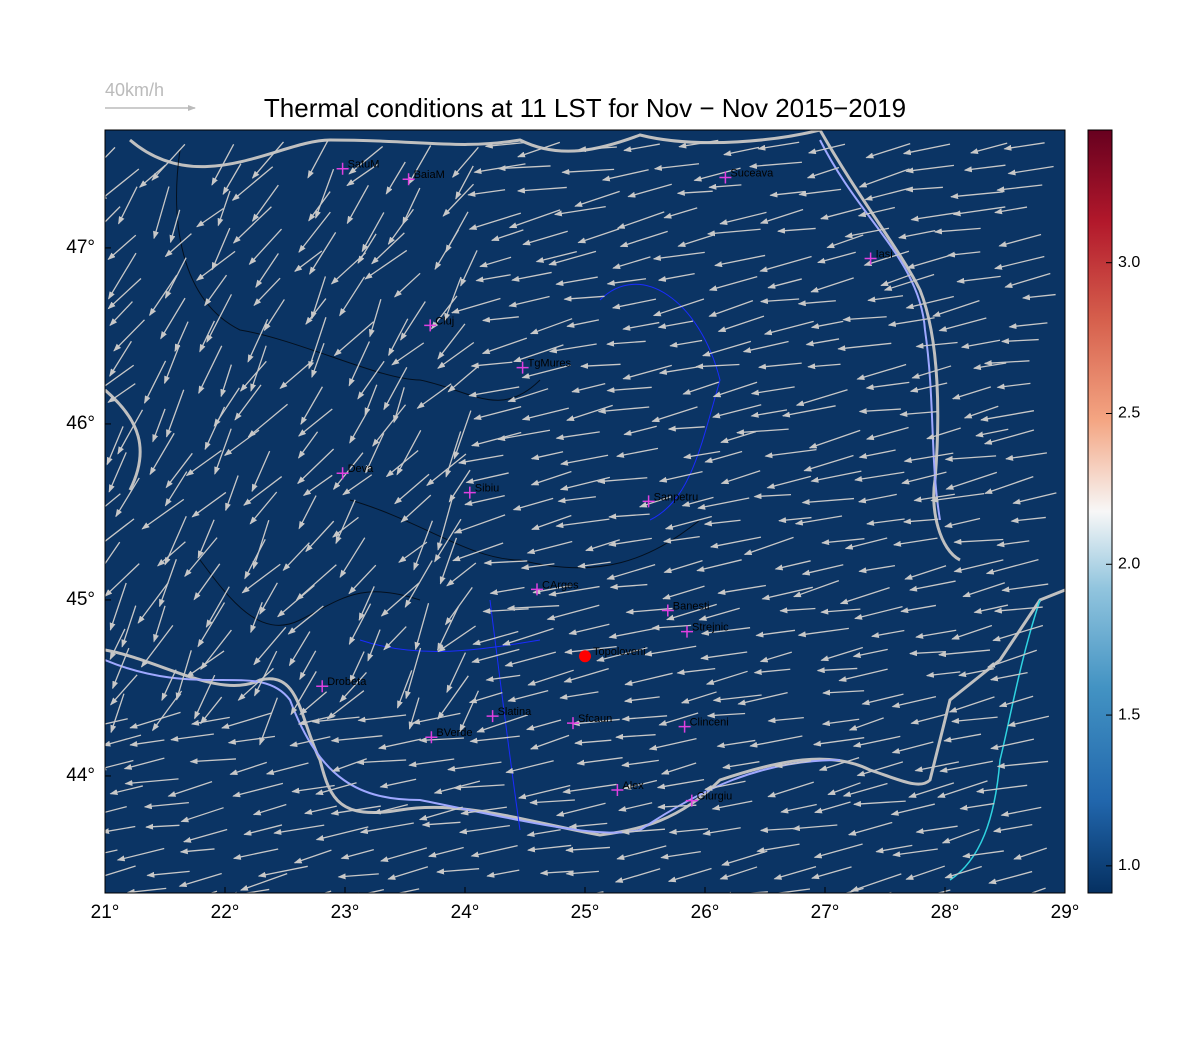 The height and width of the screenshot is (1050, 1200). Describe the element at coordinates (1129, 563) in the screenshot. I see `colorbar-tick-label: 2.0` at that location.